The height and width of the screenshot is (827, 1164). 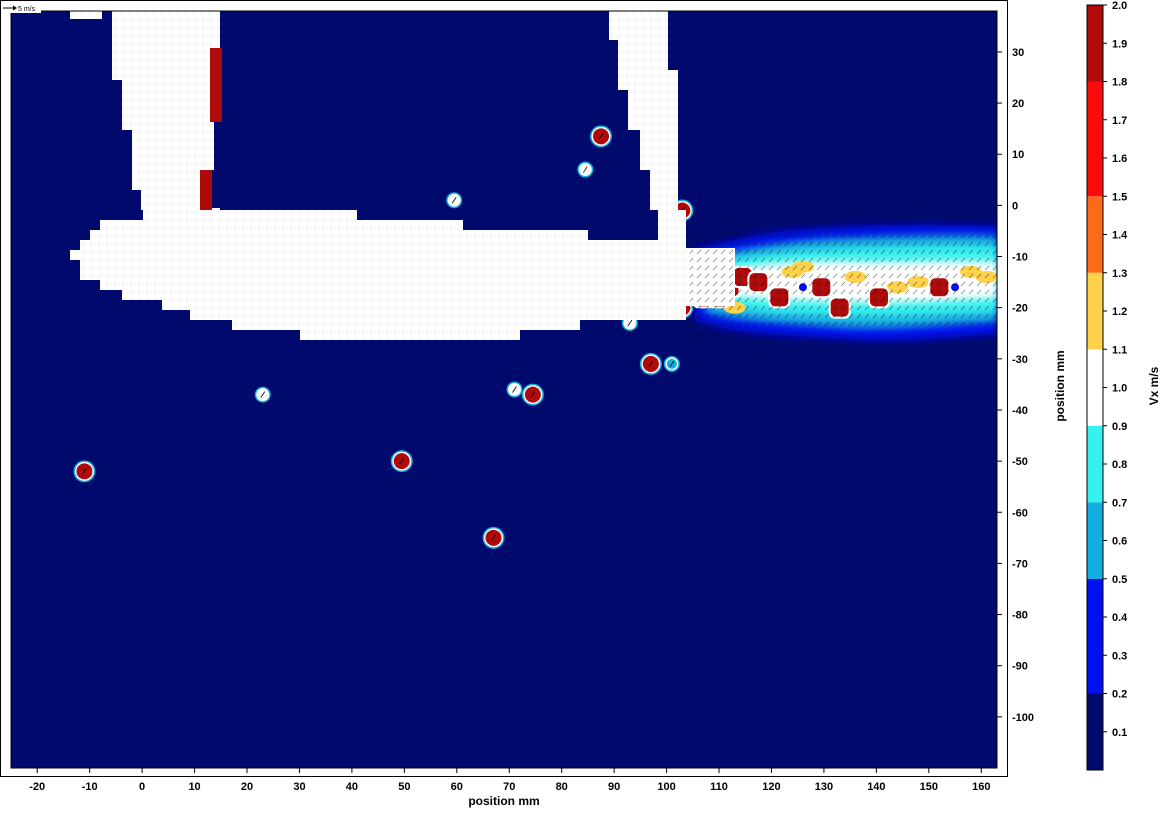 I want to click on y-tick-label-4: -10, so click(x=1020, y=258).